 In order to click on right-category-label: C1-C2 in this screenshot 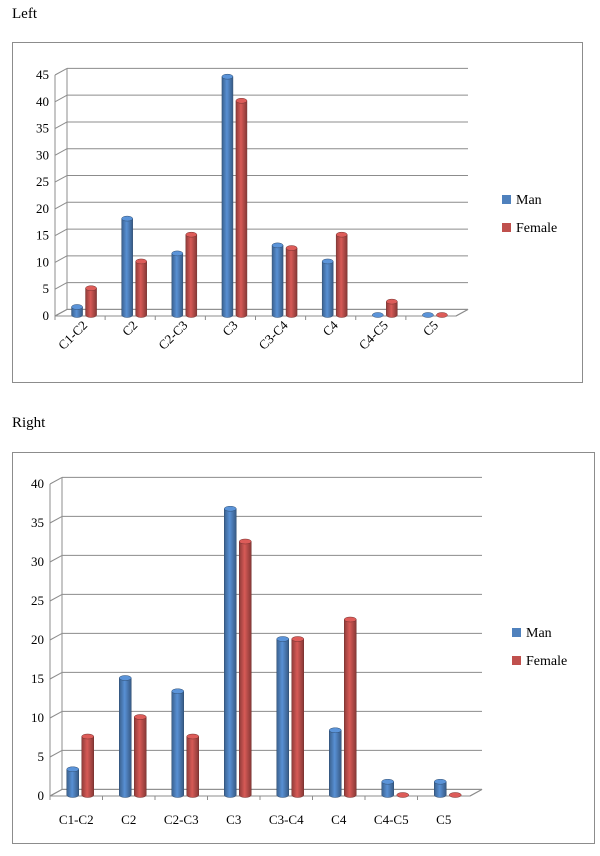, I will do `click(76, 819)`.